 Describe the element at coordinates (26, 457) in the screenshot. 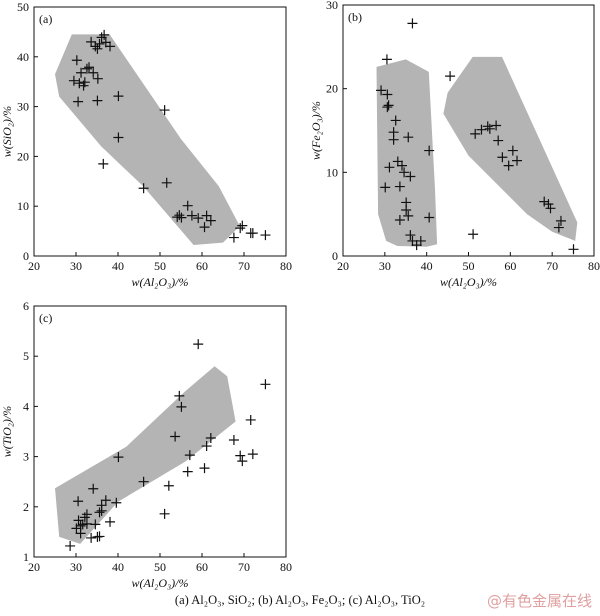

I see `y-tick-label: 3` at that location.